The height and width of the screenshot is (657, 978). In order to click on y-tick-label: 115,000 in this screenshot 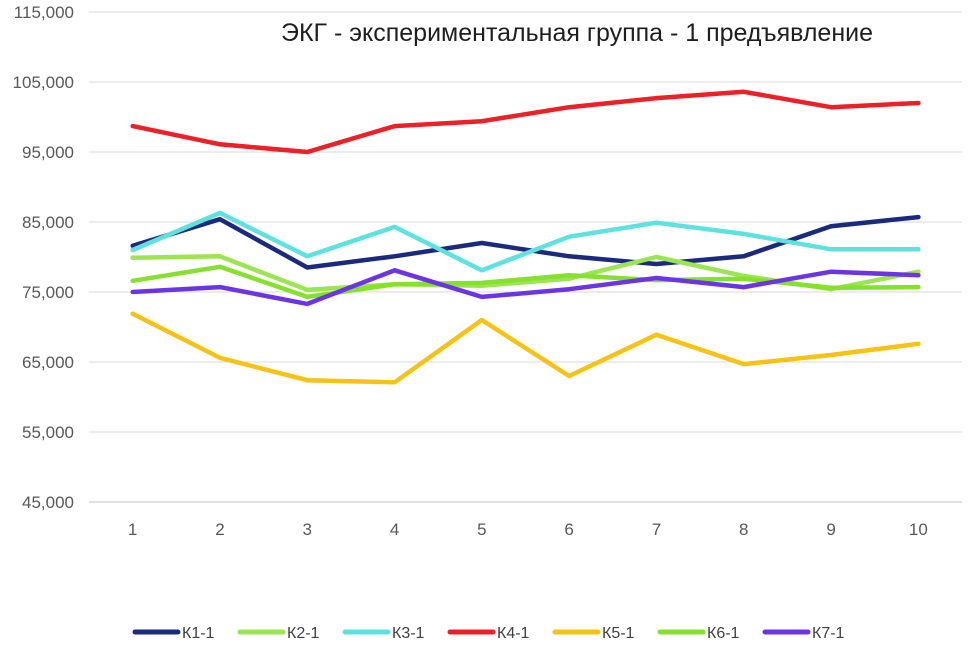, I will do `click(44, 12)`.